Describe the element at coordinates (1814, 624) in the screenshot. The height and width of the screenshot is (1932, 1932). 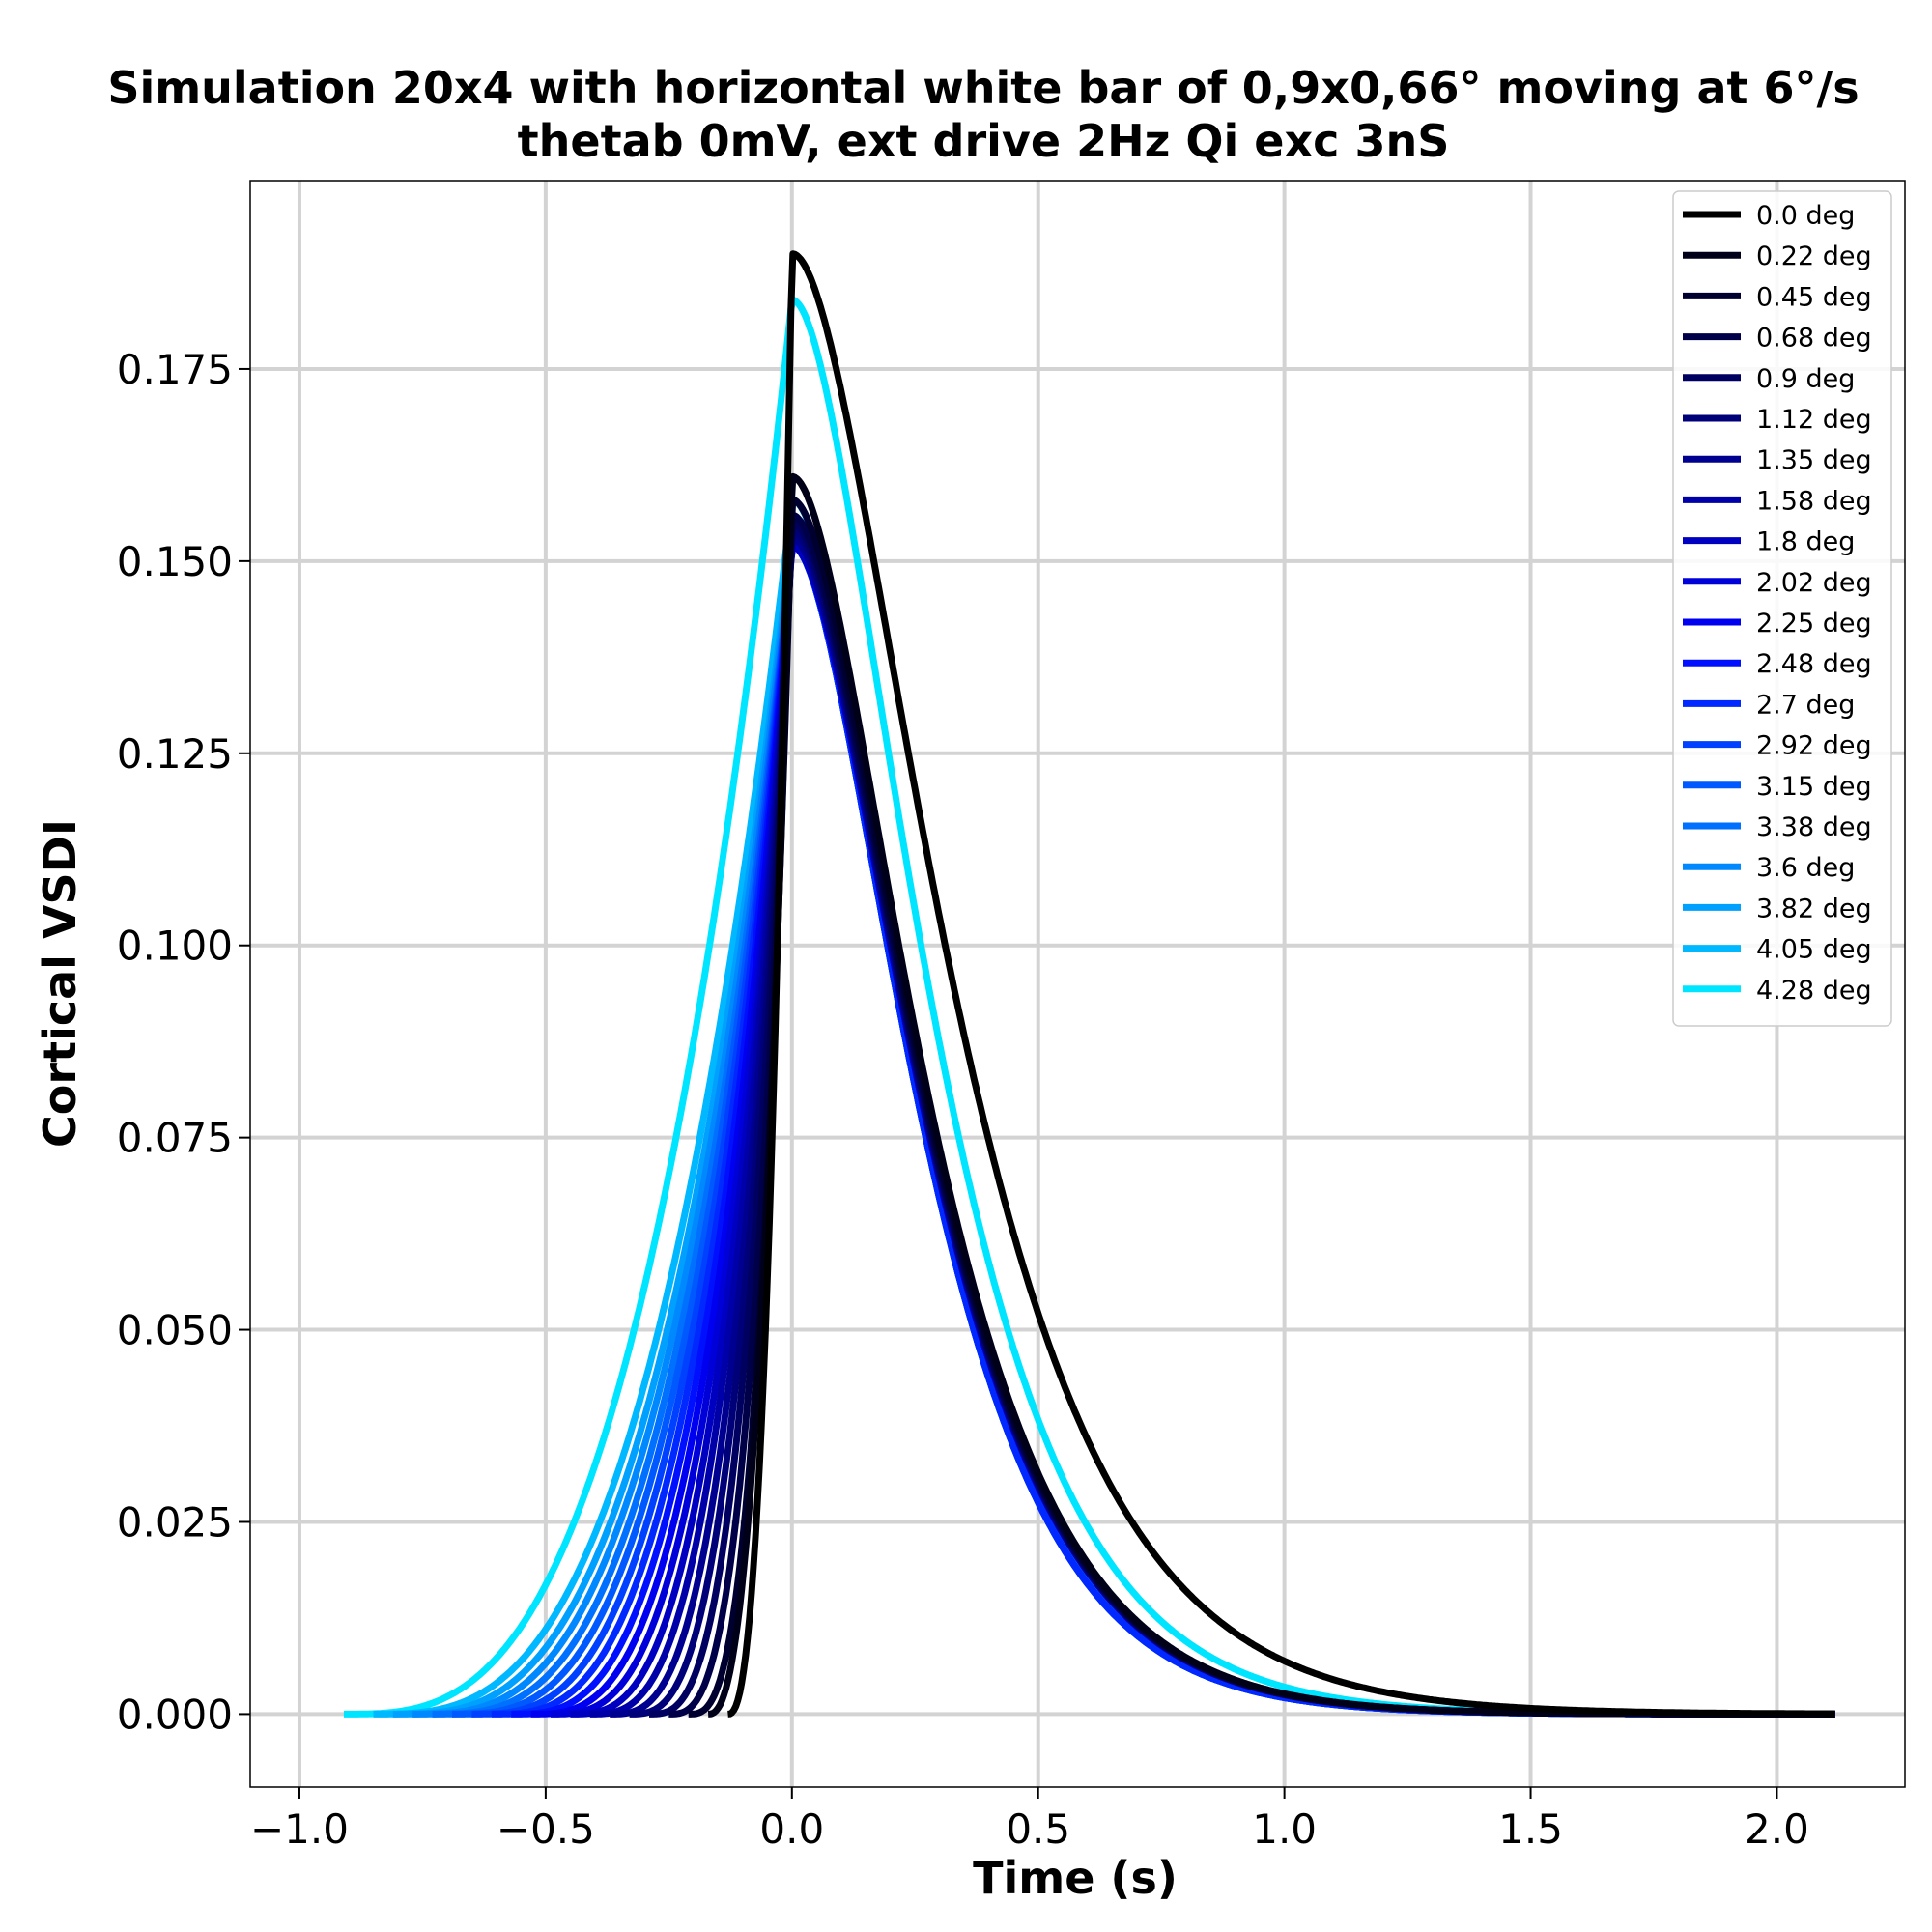
I see `legend-label: 2.25 deg` at that location.